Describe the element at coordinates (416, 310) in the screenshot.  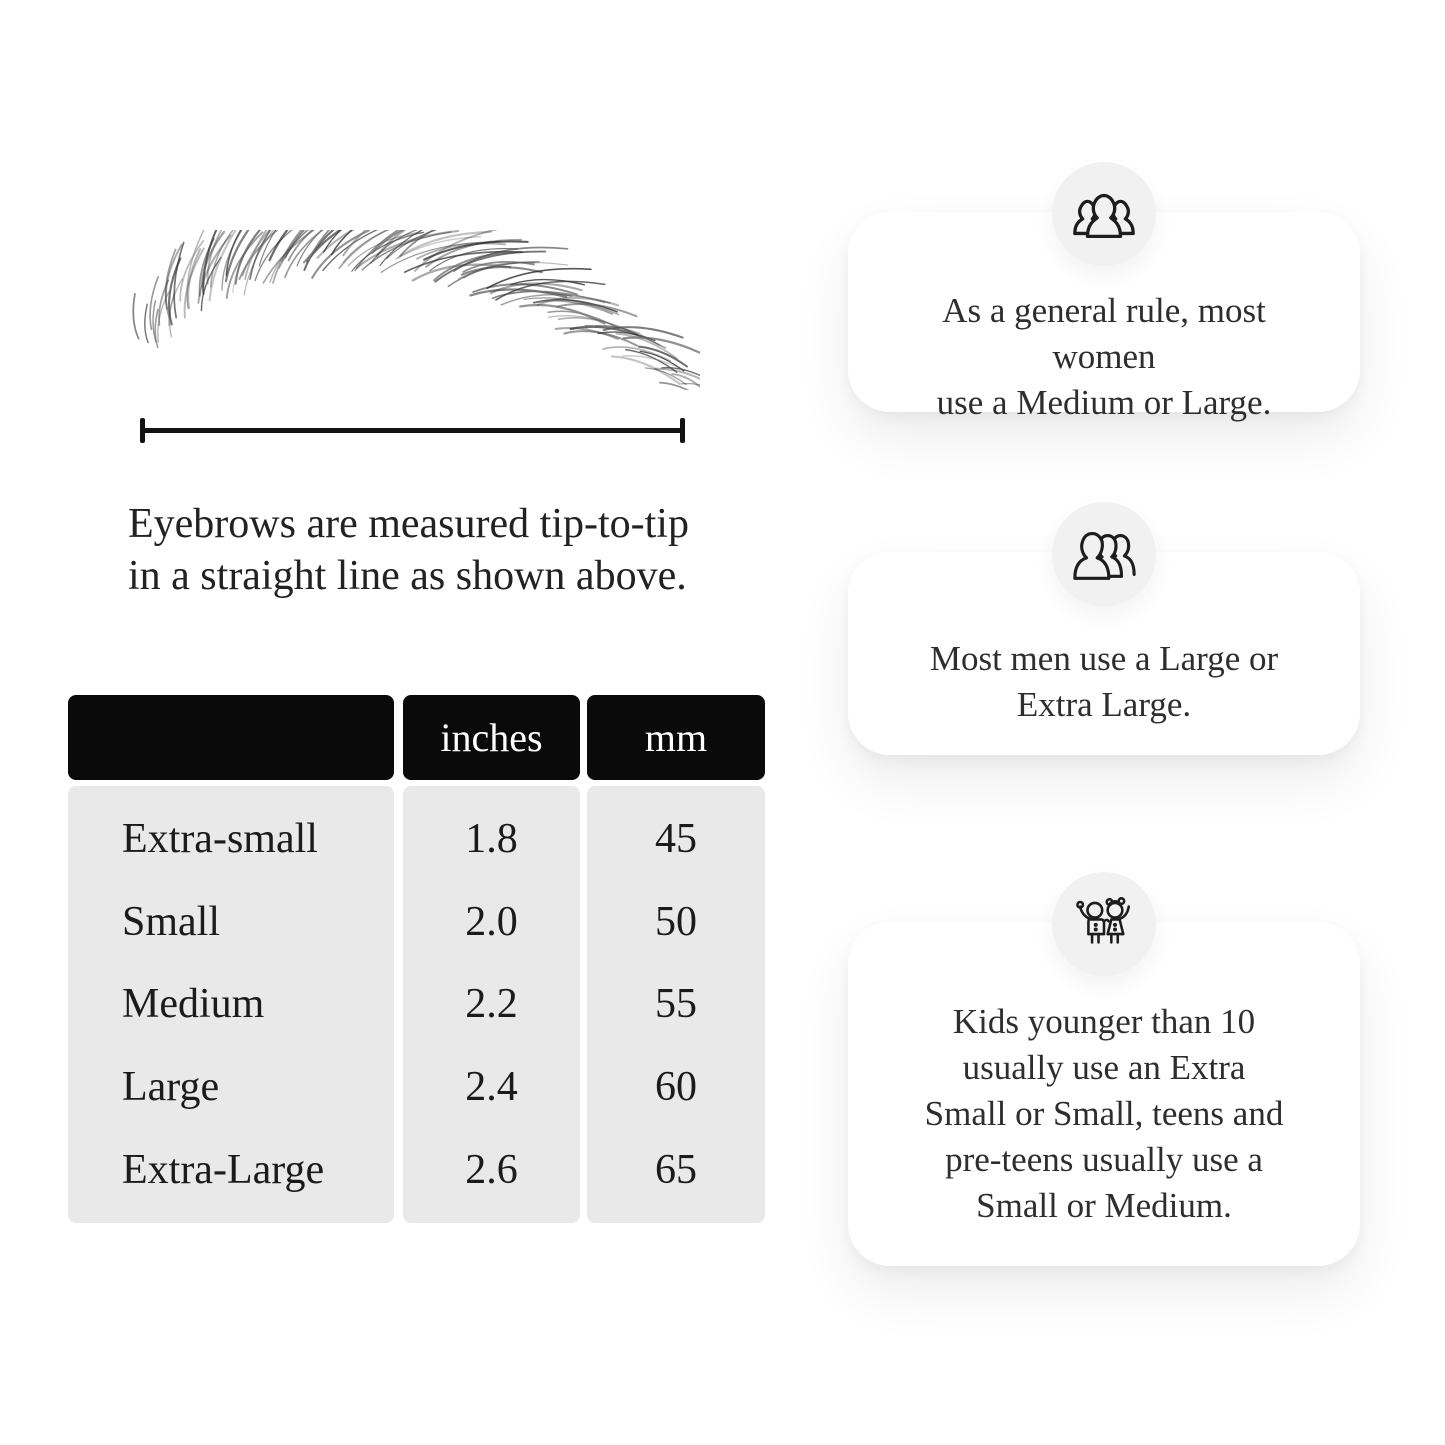
I see `eyebrow-illustration` at that location.